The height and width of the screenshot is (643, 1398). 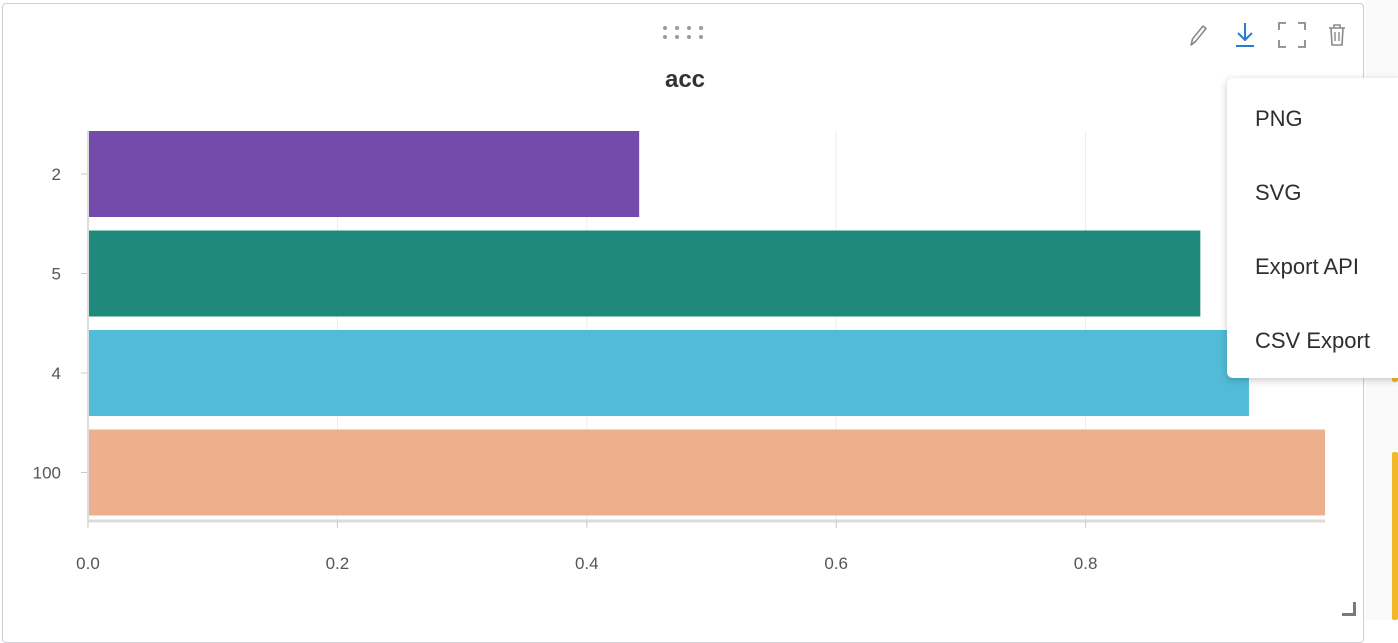 I want to click on edit-button, so click(x=1198, y=35).